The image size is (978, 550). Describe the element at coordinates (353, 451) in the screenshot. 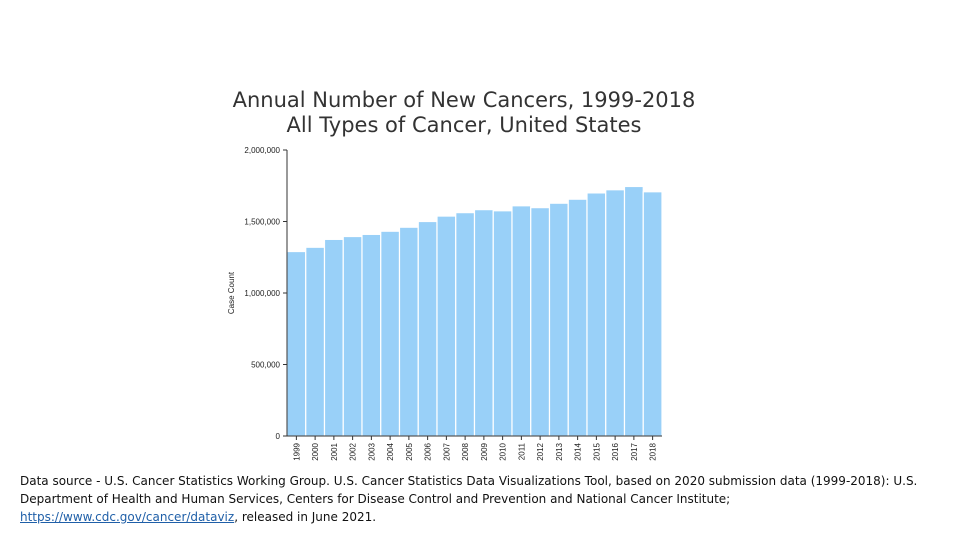

I see `x-tick-label: 2002` at that location.